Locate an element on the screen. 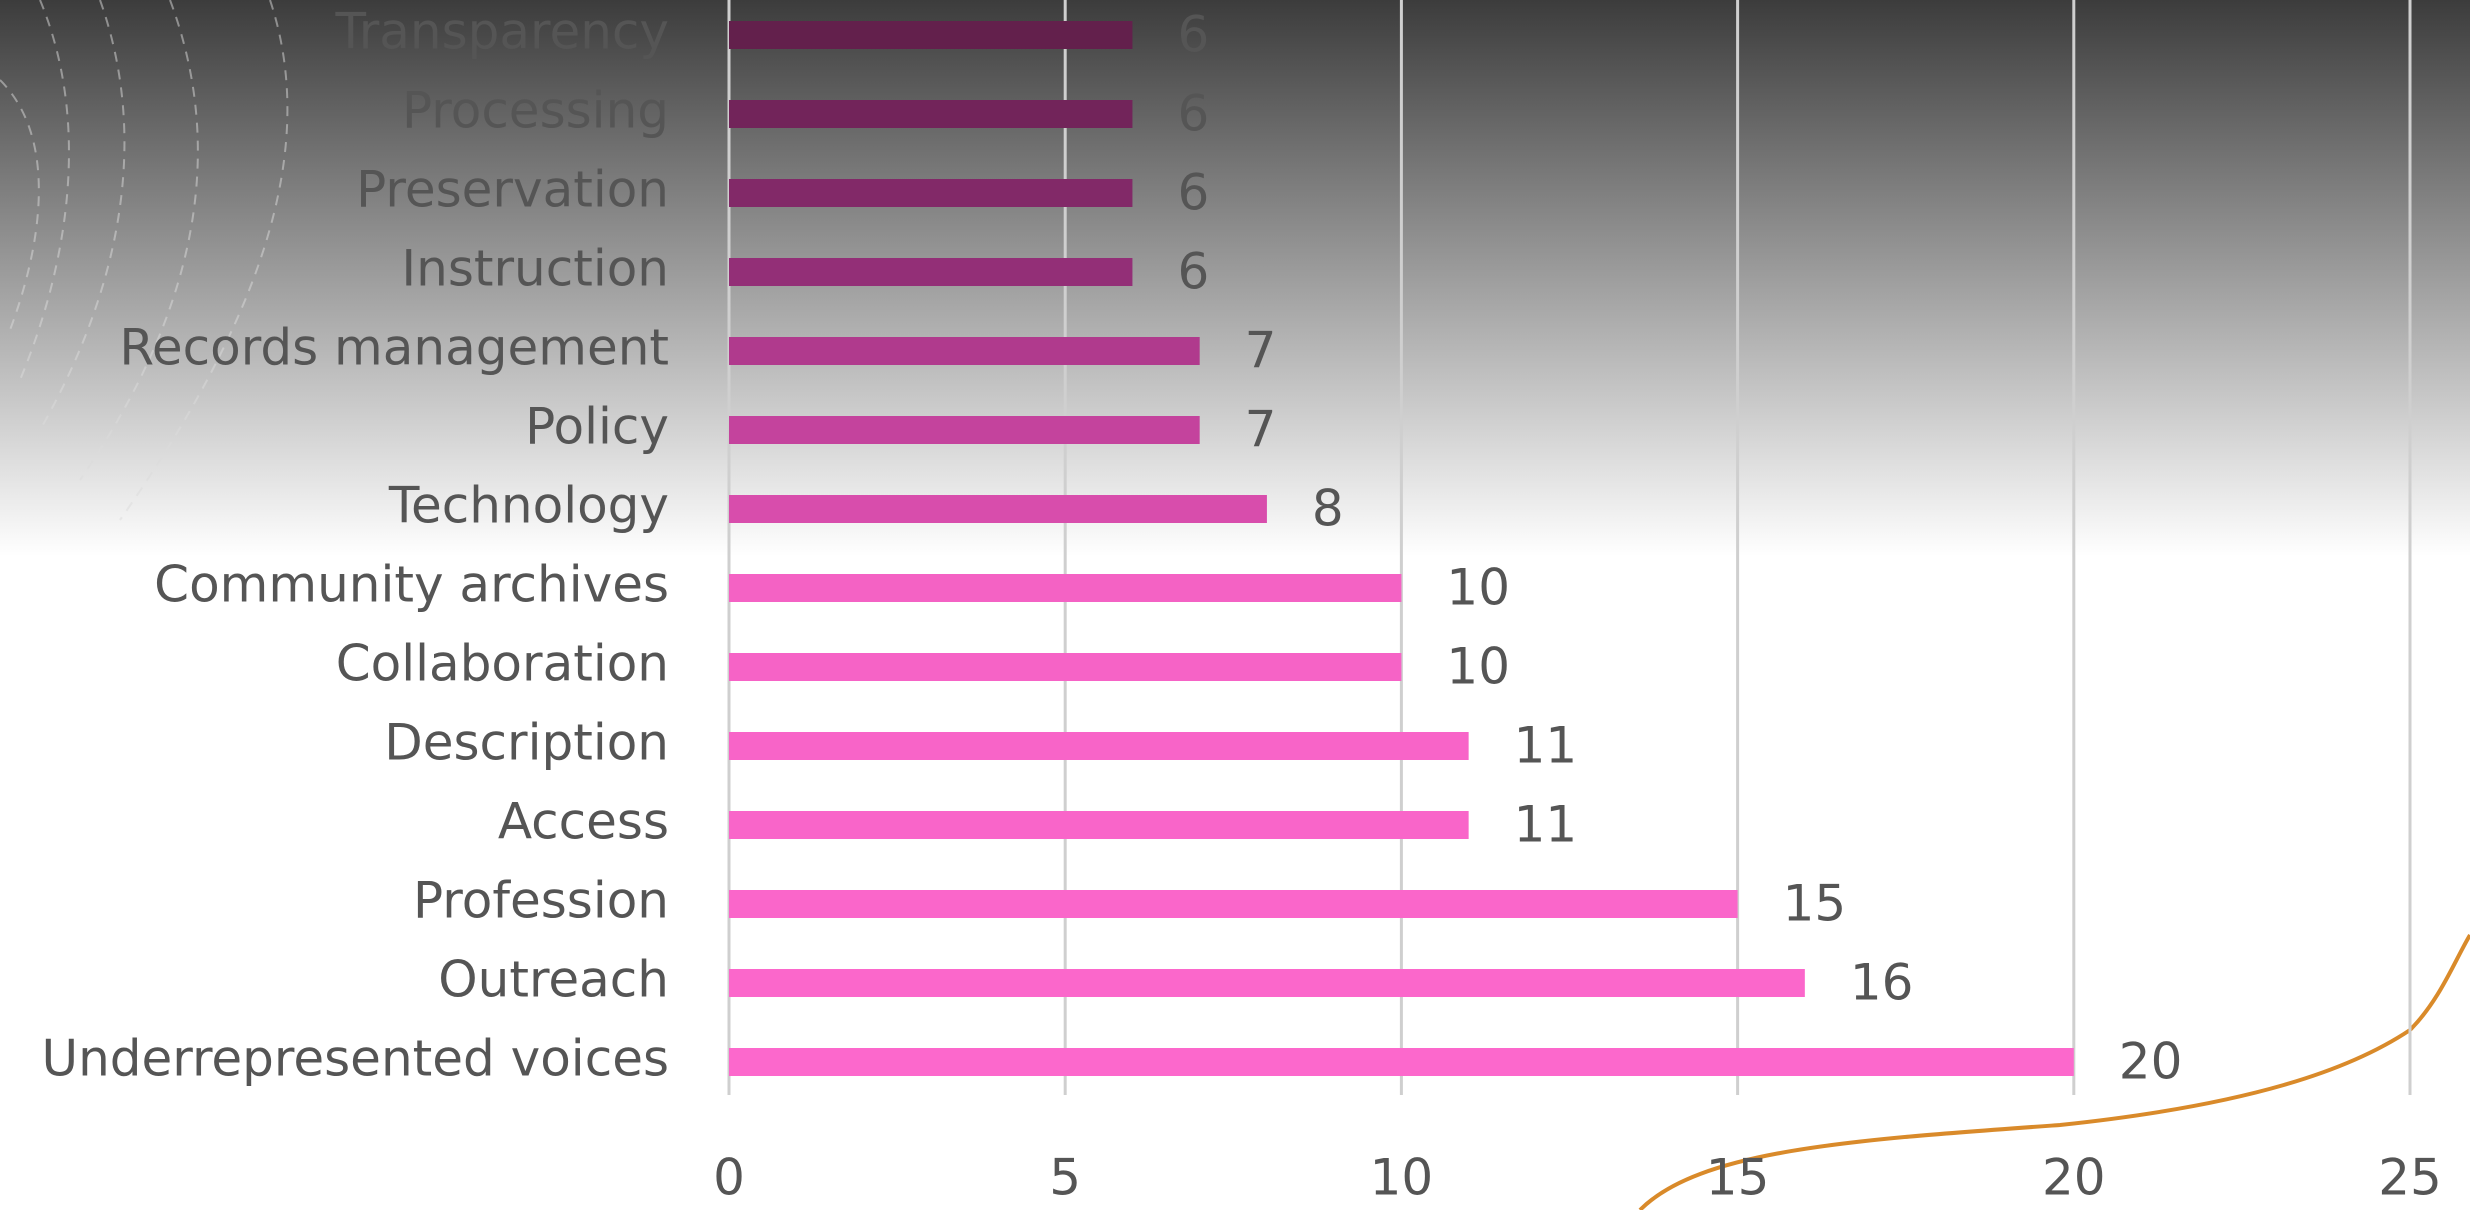  y-tick-label: Profession is located at coordinates (541, 901).